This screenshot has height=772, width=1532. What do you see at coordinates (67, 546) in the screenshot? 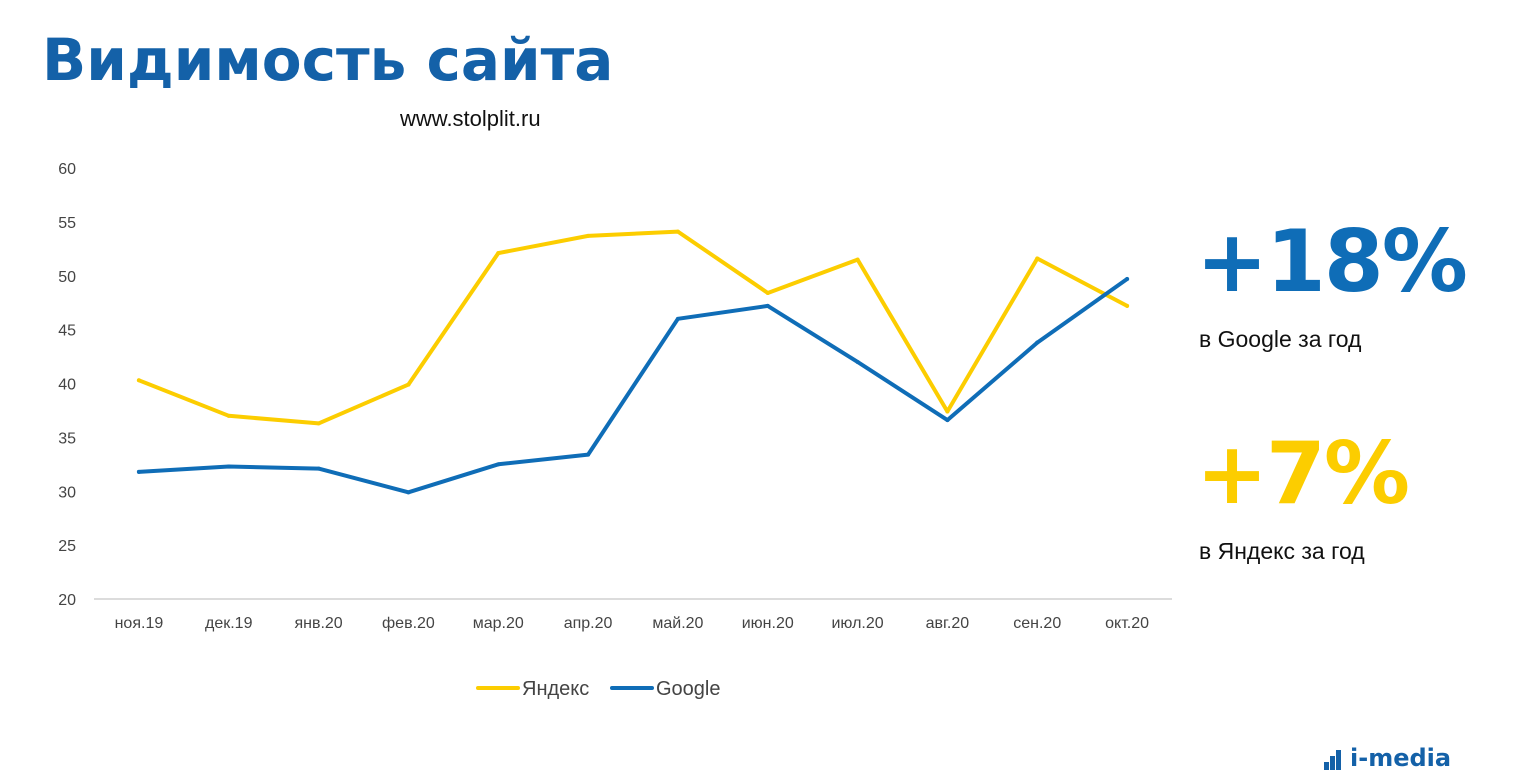
I see `y-tick-label: 25` at bounding box center [67, 546].